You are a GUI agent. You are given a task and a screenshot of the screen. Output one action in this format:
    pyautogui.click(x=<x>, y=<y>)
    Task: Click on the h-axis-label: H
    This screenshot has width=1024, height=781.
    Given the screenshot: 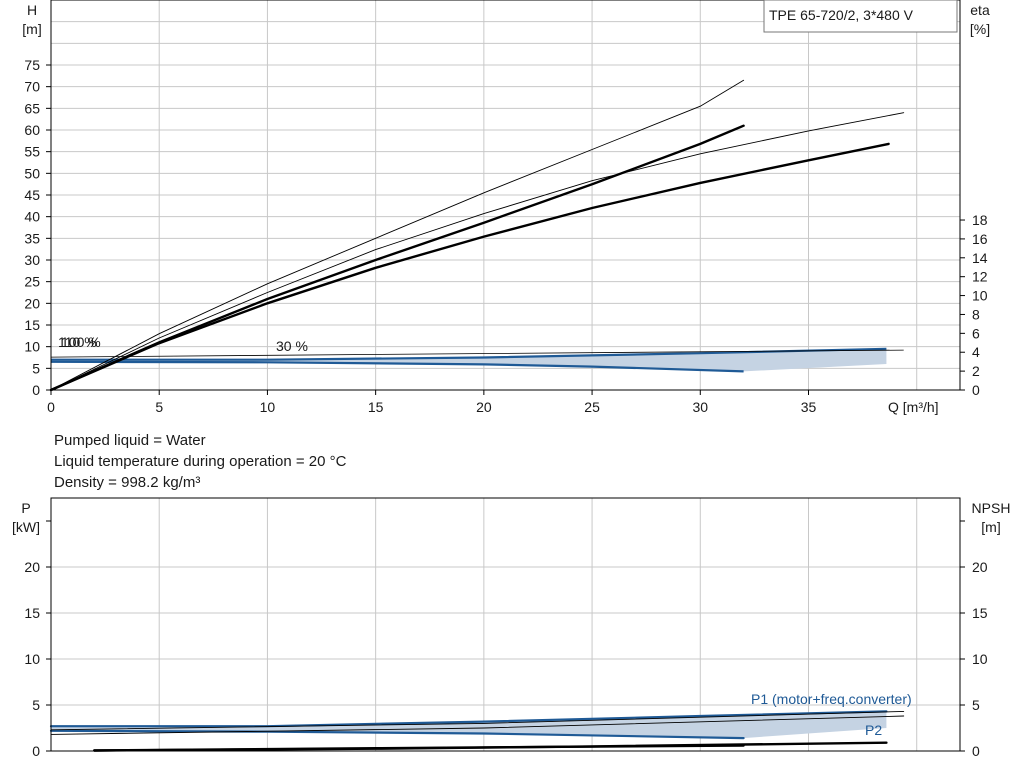 What is the action you would take?
    pyautogui.click(x=32, y=10)
    